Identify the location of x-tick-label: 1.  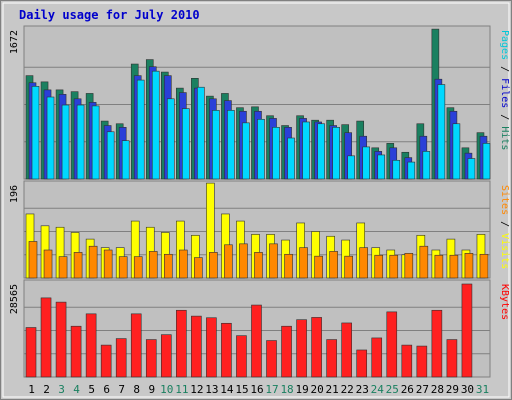
(31, 389).